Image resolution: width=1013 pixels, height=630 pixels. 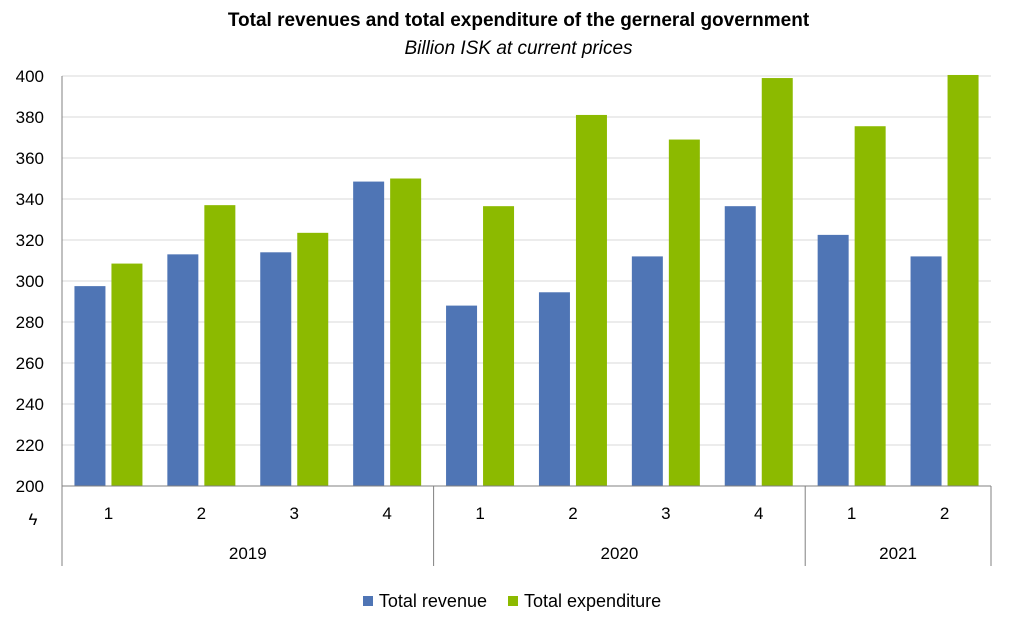 I want to click on legend-swatch-revenue, so click(x=367, y=601).